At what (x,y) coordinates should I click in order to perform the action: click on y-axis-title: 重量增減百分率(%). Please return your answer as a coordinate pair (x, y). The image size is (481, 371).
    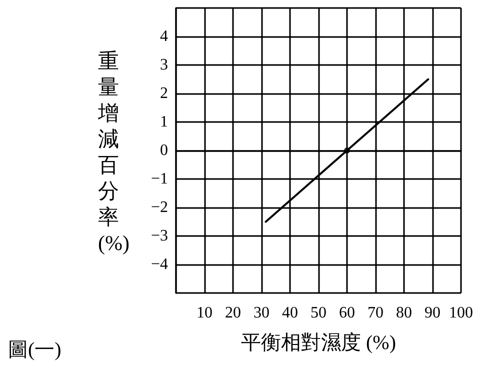
    Looking at the image, I should click on (113, 152).